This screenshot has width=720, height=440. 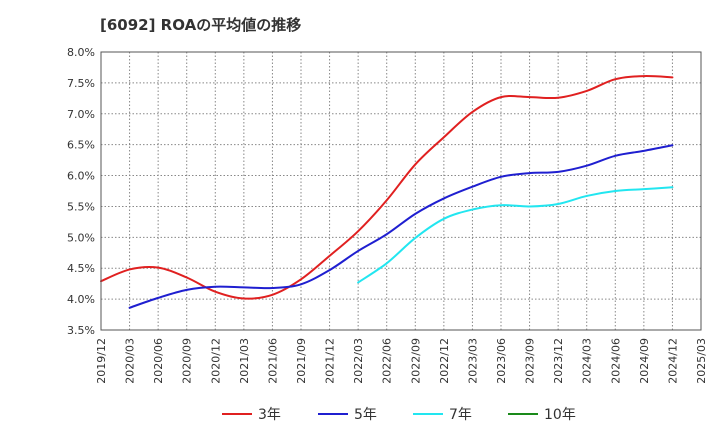 I want to click on x-tick-label: 2021/03, so click(x=244, y=361).